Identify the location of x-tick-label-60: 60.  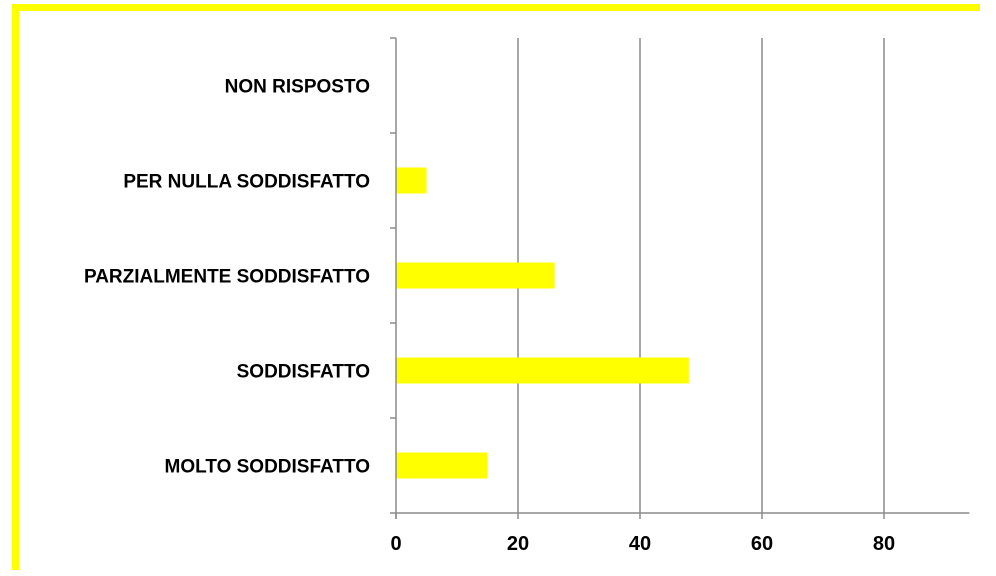
(762, 544).